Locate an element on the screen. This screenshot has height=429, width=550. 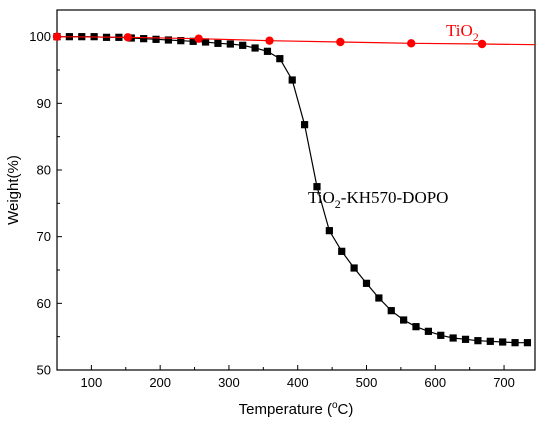
y-axis-ticks: 50 60 70 80 90 100 is located at coordinates (45, 203).